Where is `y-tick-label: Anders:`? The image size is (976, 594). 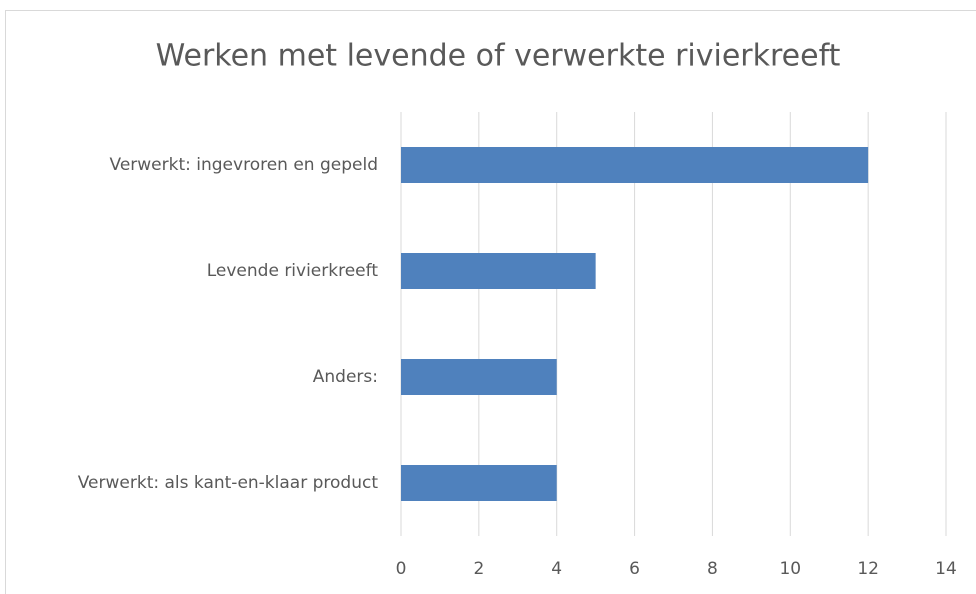
y-tick-label: Anders: is located at coordinates (345, 377).